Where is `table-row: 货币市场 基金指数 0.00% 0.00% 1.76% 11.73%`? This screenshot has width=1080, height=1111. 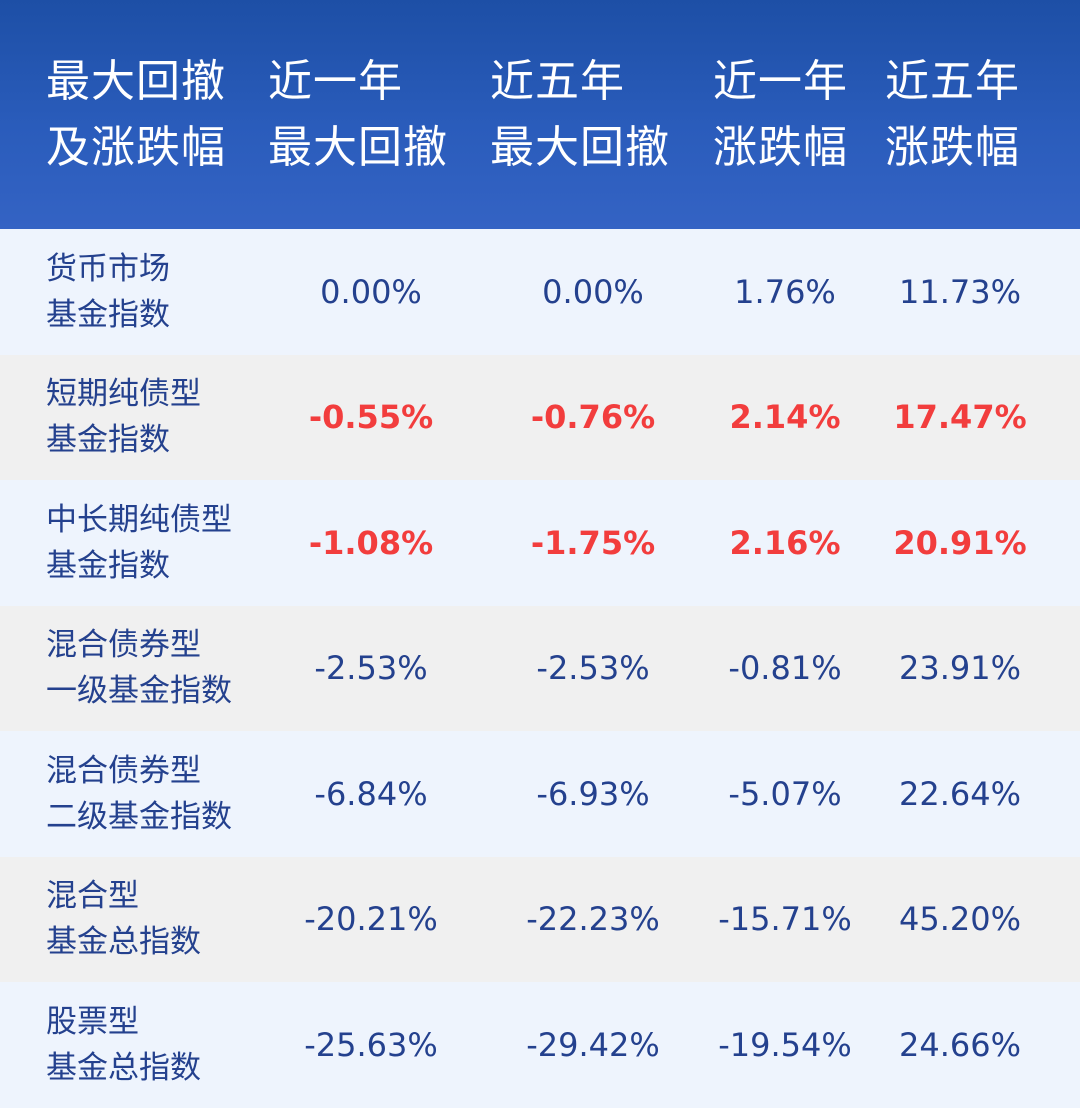 table-row: 货币市场 基金指数 0.00% 0.00% 1.76% 11.73% is located at coordinates (540, 292).